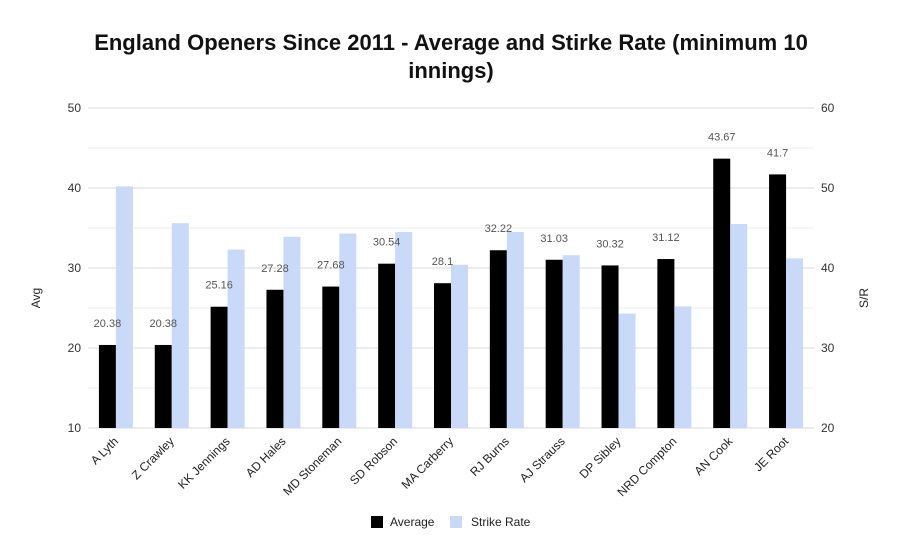 The width and height of the screenshot is (902, 557). What do you see at coordinates (828, 188) in the screenshot?
I see `y-tick-right: 50` at bounding box center [828, 188].